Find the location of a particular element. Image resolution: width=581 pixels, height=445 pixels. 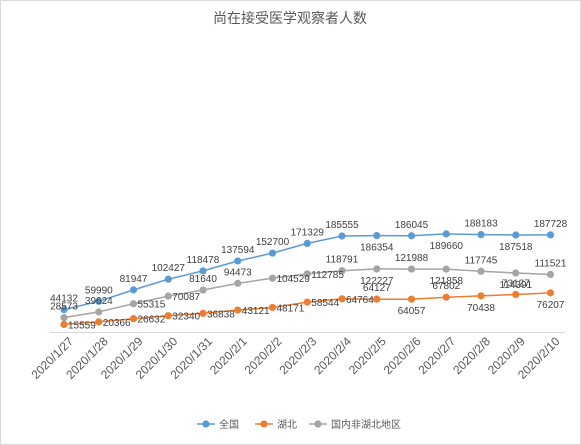

data-label-hubei: 15559 is located at coordinates (82, 325).